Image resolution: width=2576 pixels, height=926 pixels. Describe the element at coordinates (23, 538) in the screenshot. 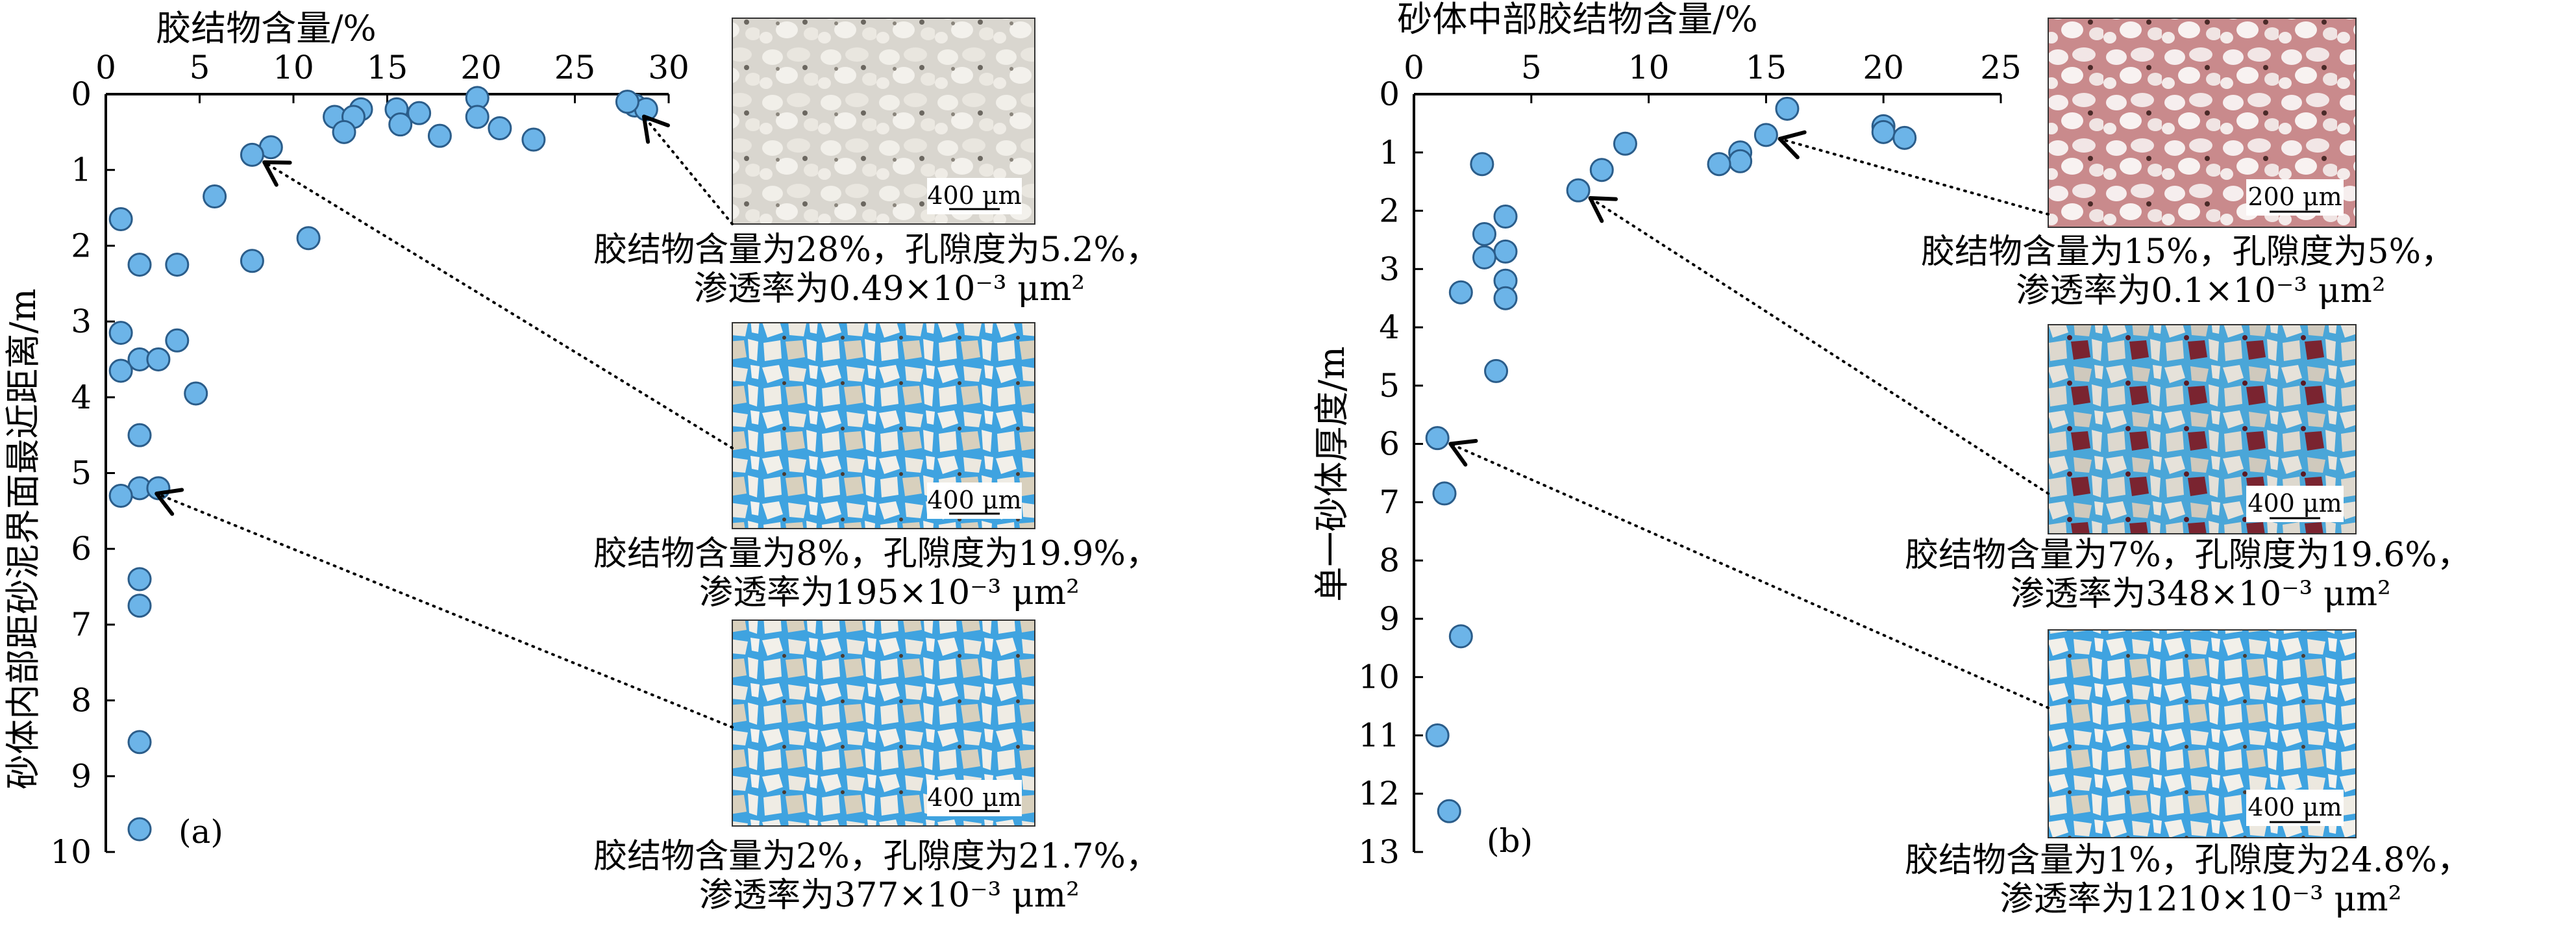

I see `panel-a-y-axis-title: 砂体内部距砂泥界面最近距离/m` at that location.